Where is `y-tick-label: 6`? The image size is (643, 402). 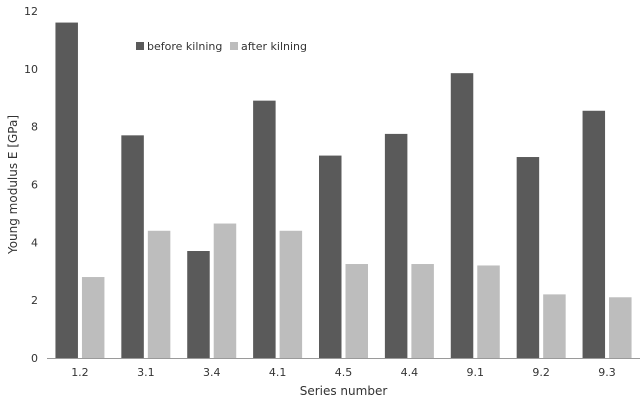 y-tick-label: 6 is located at coordinates (34, 185).